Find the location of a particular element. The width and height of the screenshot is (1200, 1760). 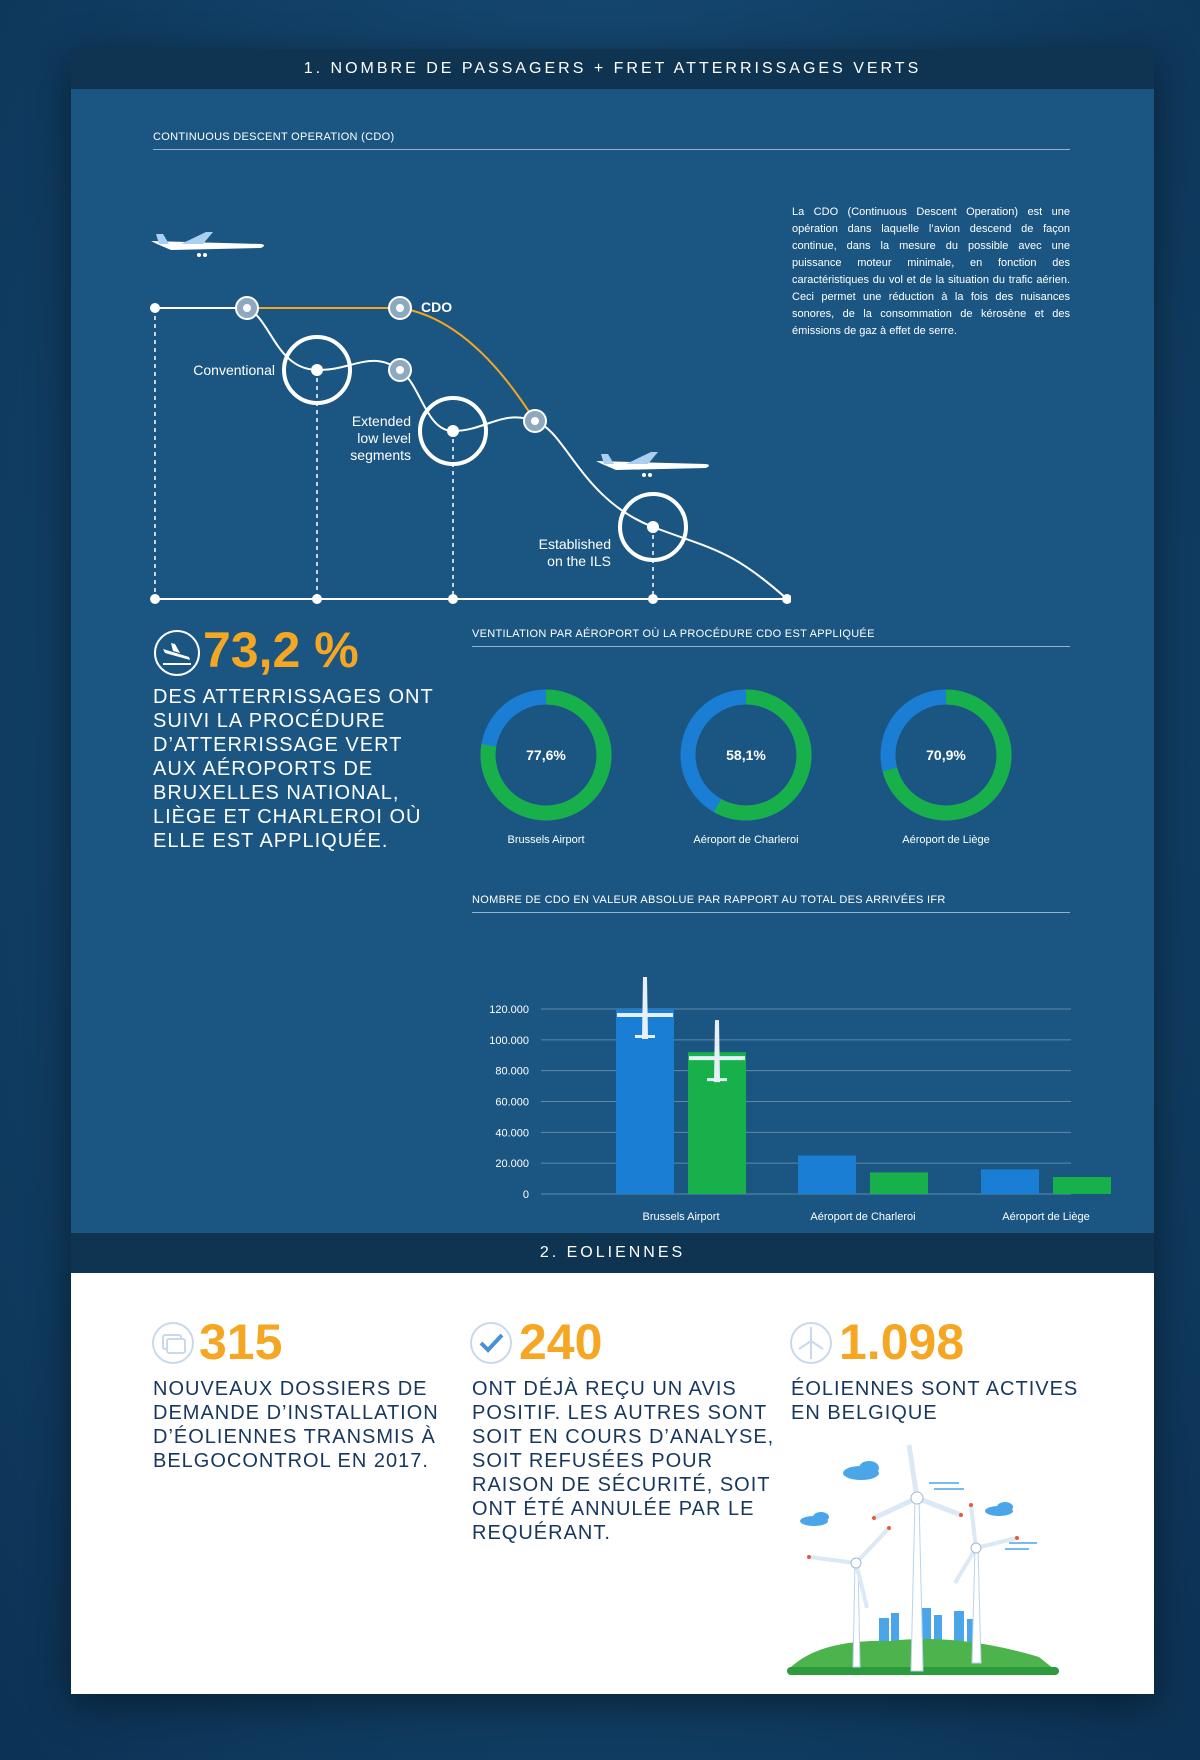

extended-label-1: Extended is located at coordinates (381, 421).